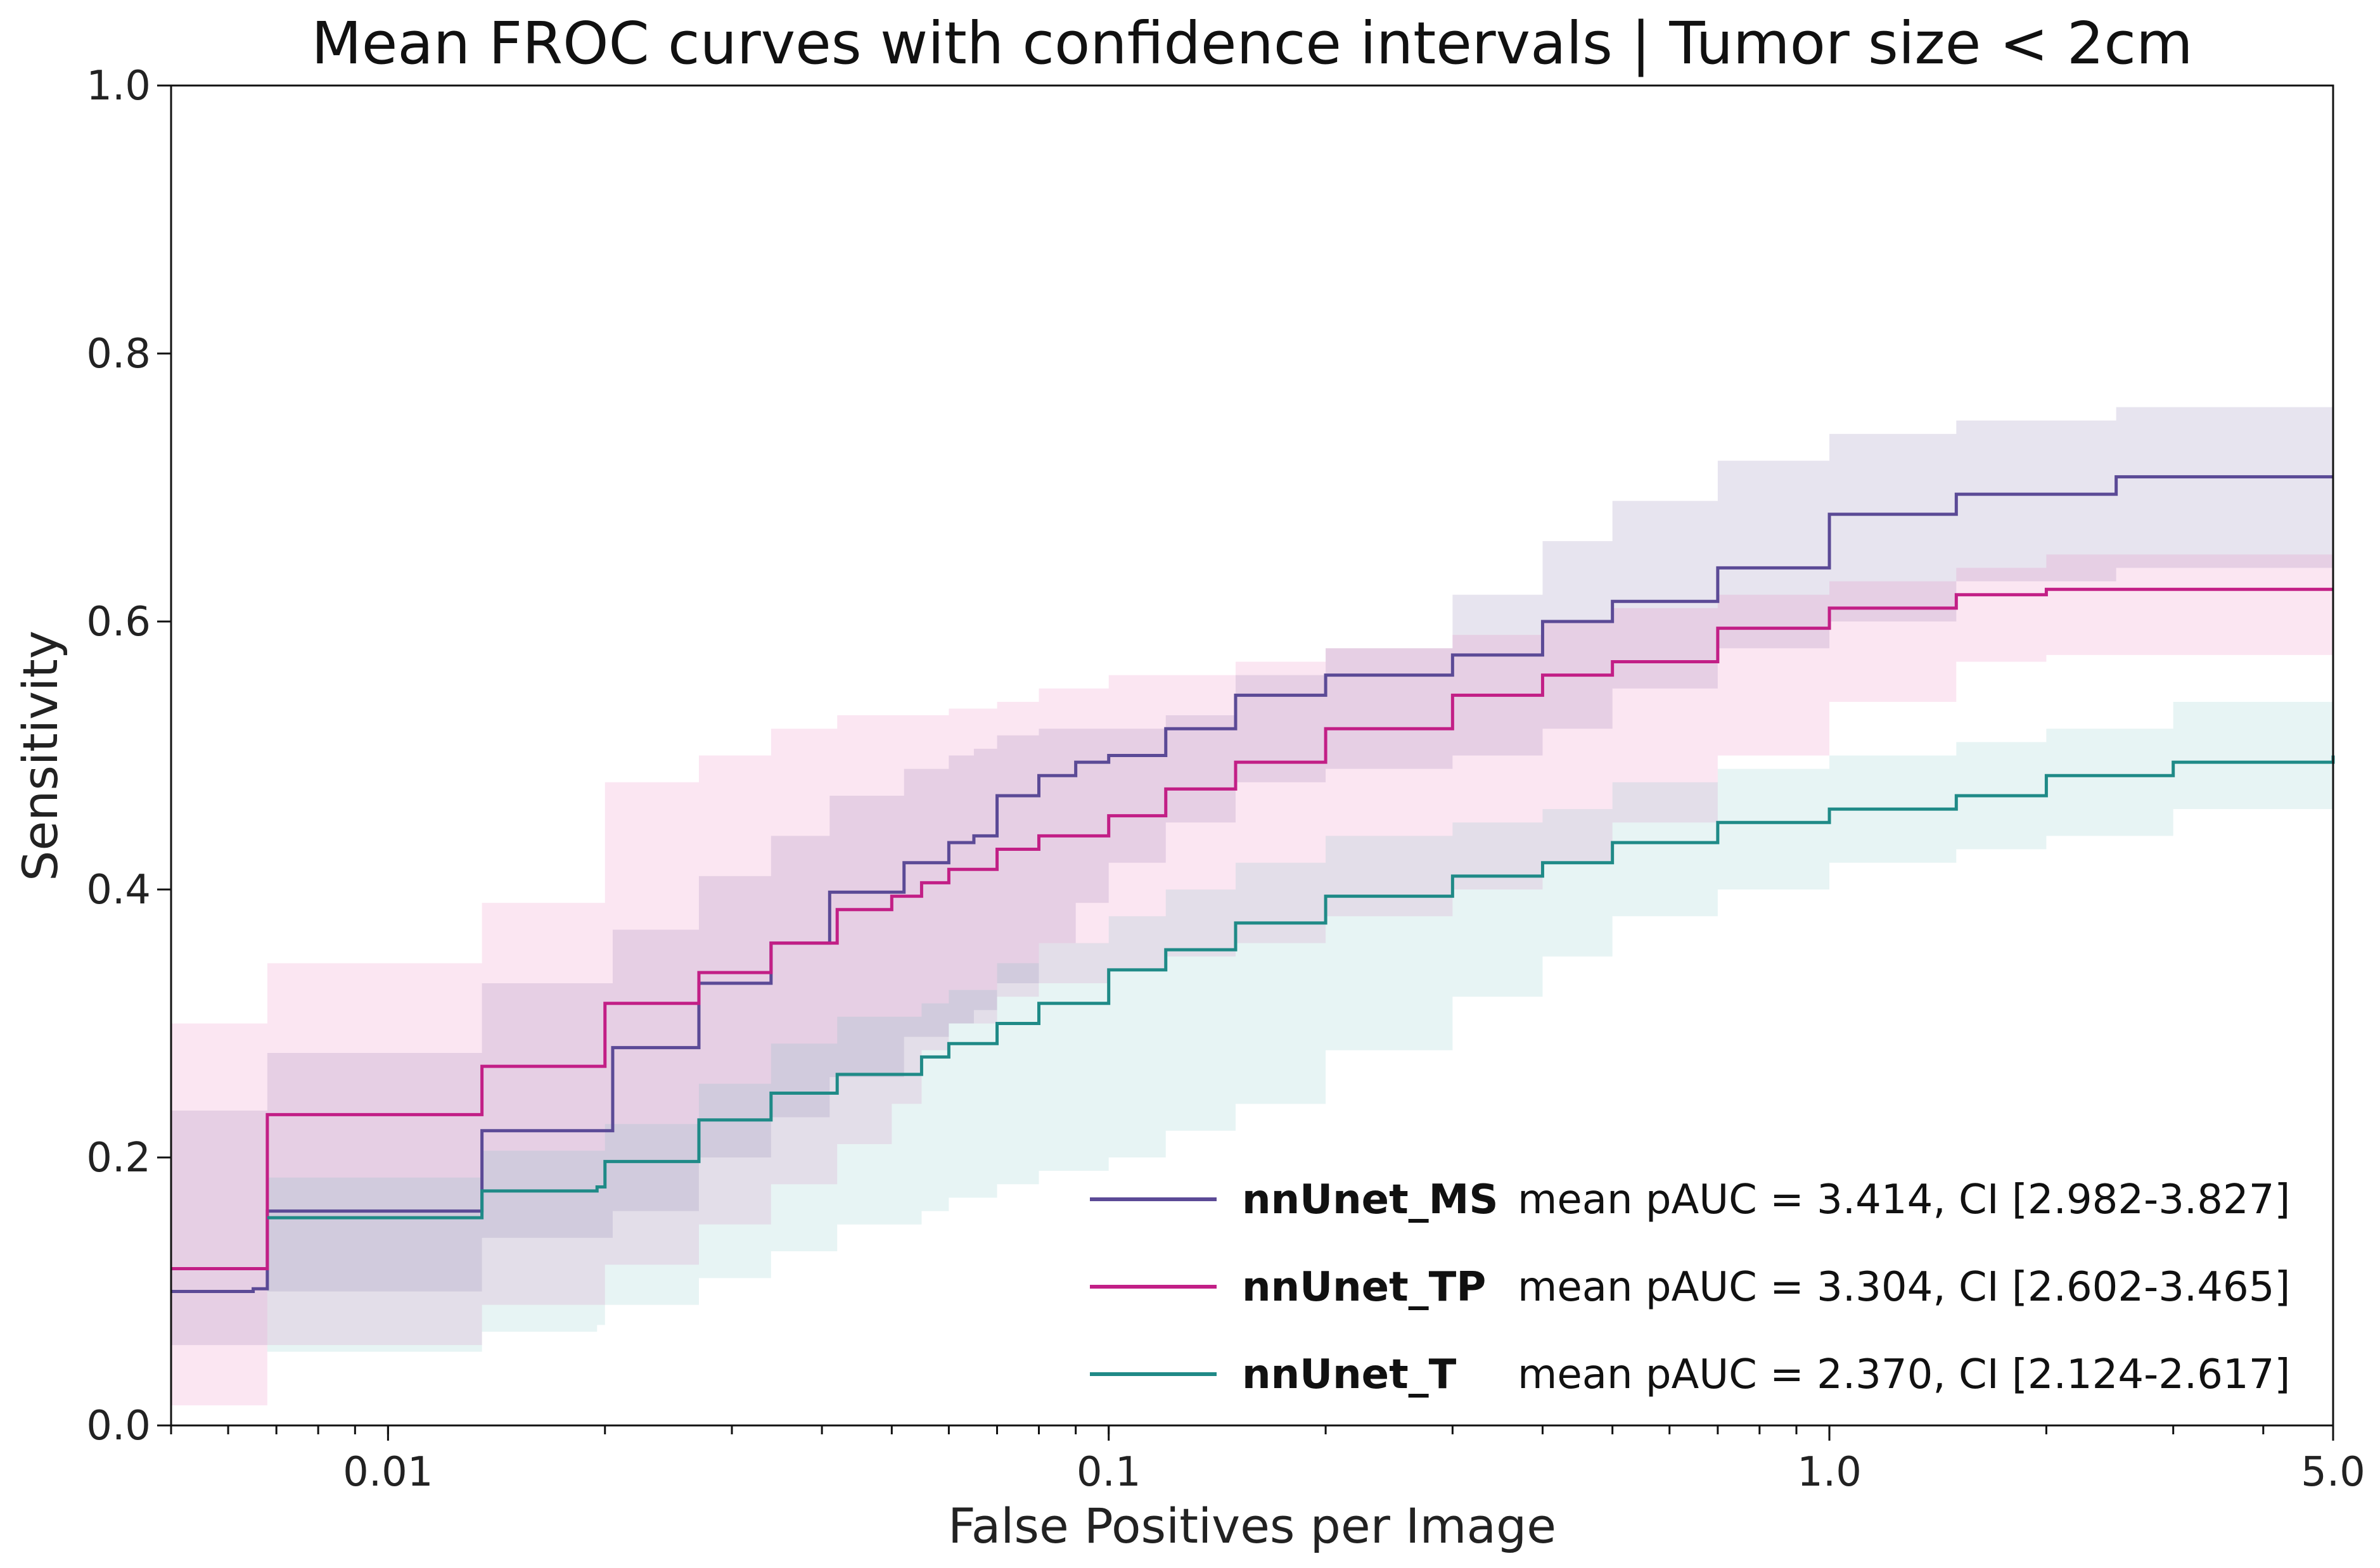 This screenshot has height=1568, width=2380. Describe the element at coordinates (1829, 1472) in the screenshot. I see `x-tick-label: 1.0` at that location.